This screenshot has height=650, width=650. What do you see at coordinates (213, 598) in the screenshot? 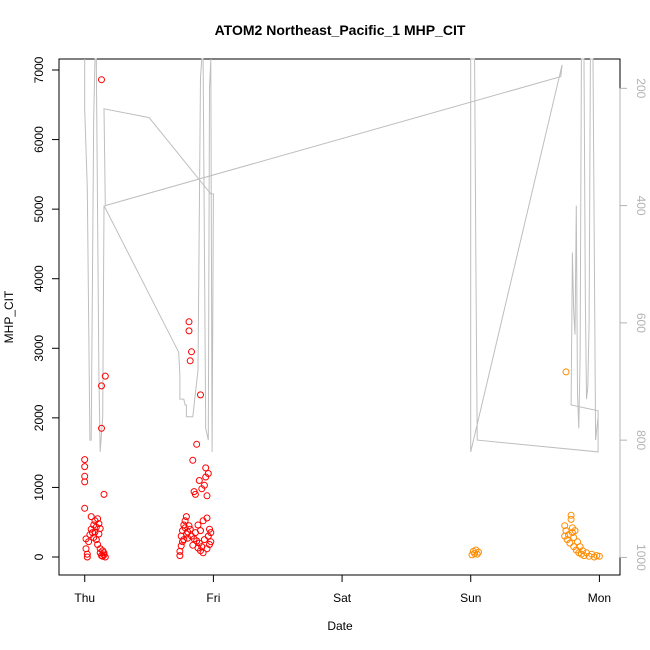
I see `x-tick-label: Fri` at bounding box center [213, 598].